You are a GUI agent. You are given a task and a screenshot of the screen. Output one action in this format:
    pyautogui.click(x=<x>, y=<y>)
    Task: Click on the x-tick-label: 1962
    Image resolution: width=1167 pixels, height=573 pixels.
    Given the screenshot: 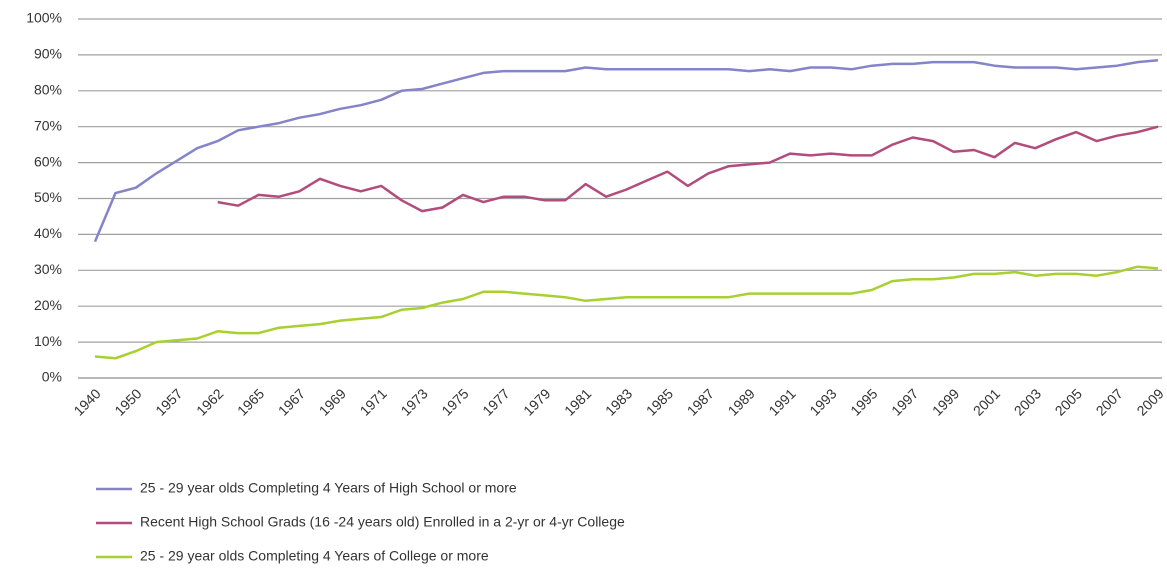 What is the action you would take?
    pyautogui.click(x=209, y=401)
    